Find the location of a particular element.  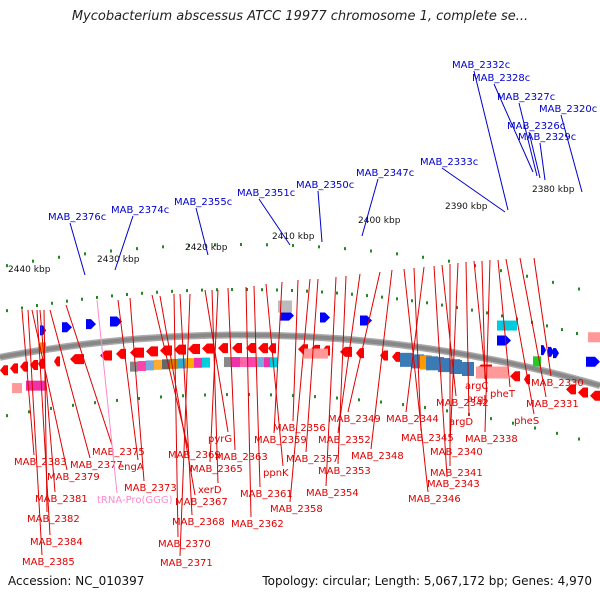

reverse-gene-label: MAB_2345 is located at coordinates (427, 438).